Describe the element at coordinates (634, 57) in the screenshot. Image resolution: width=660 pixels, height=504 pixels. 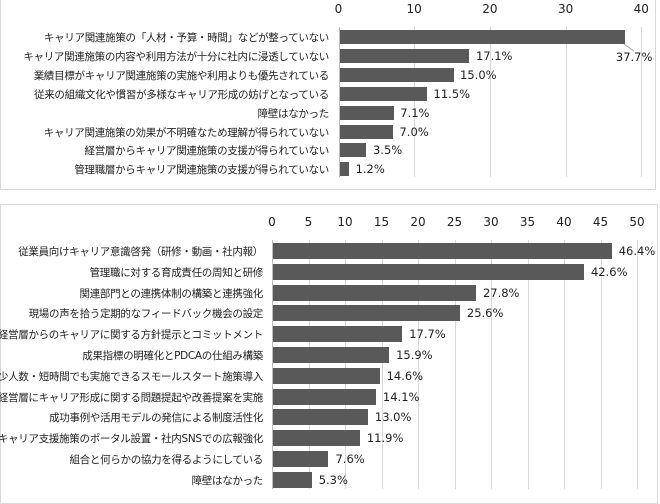
I see `value-label: 37.7%` at that location.